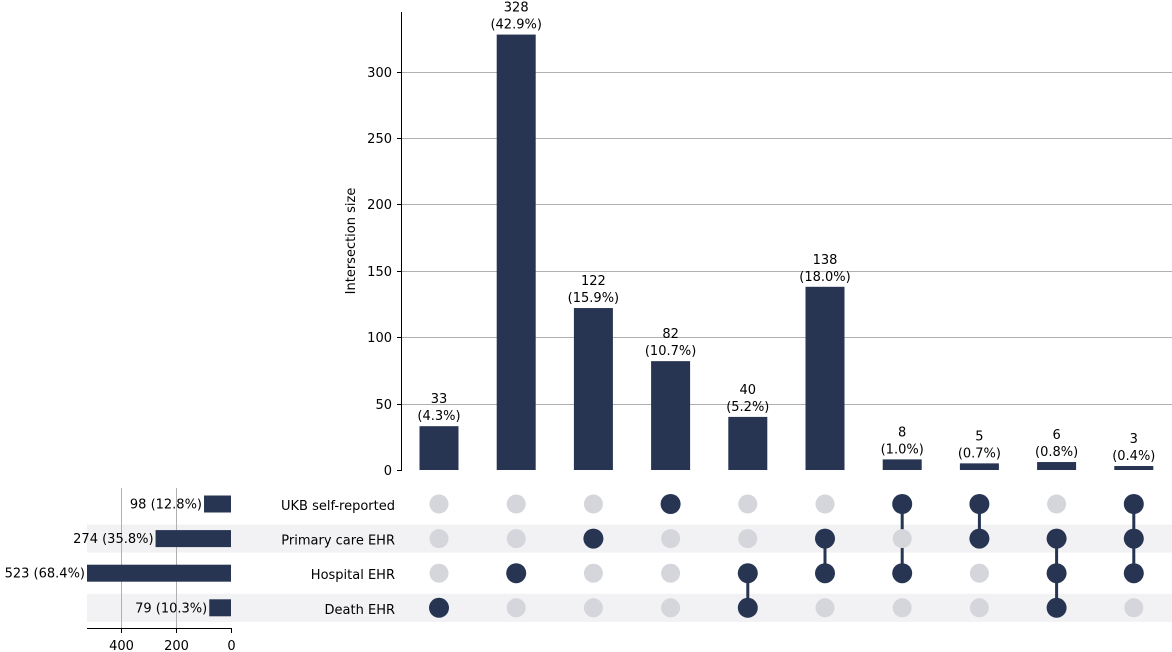  What do you see at coordinates (113, 539) in the screenshot?
I see `set-size-label: 274 (35.8%)` at bounding box center [113, 539].